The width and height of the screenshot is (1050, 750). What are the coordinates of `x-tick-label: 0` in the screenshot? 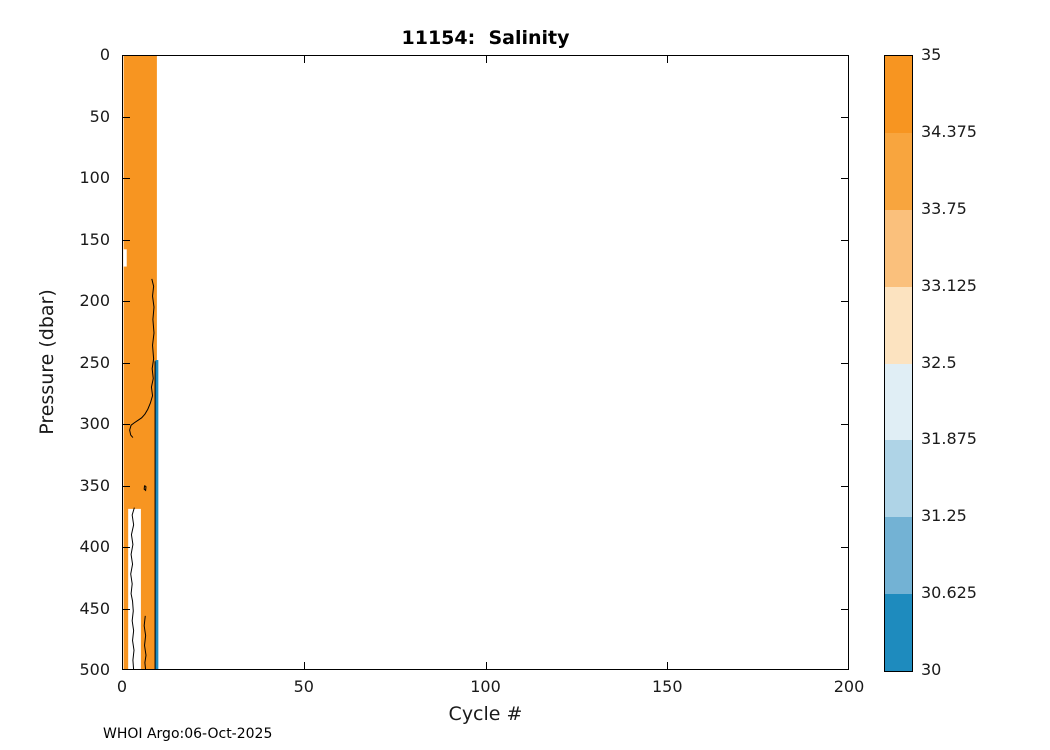 It's located at (122, 686).